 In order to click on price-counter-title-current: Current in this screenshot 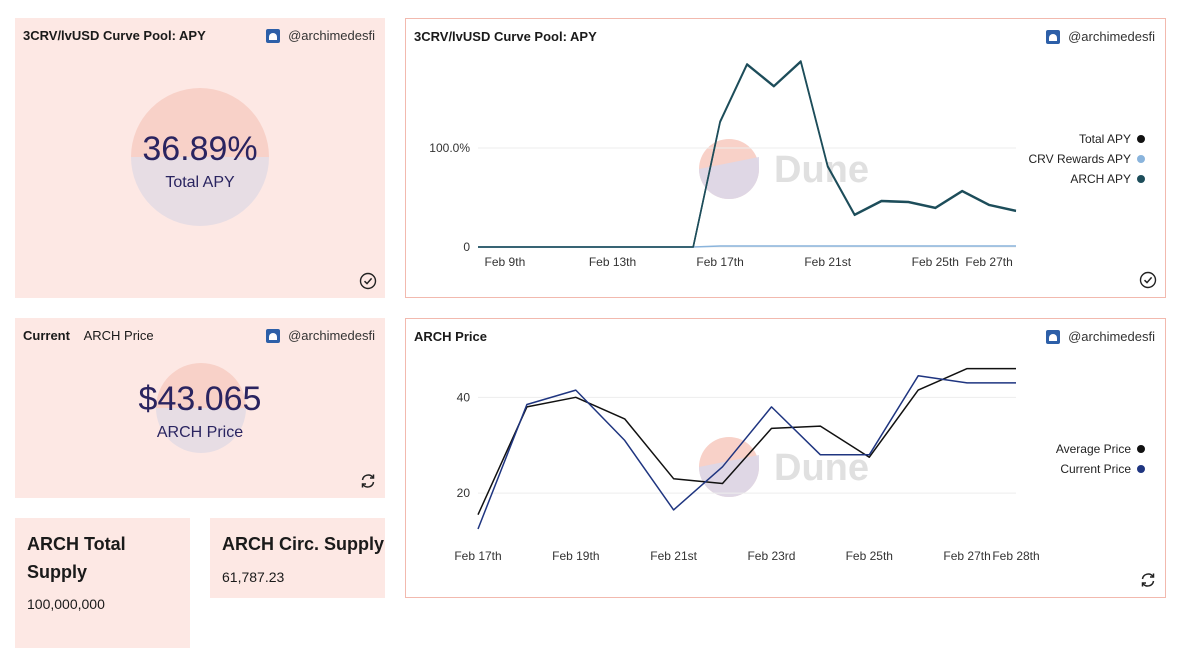, I will do `click(46, 335)`.